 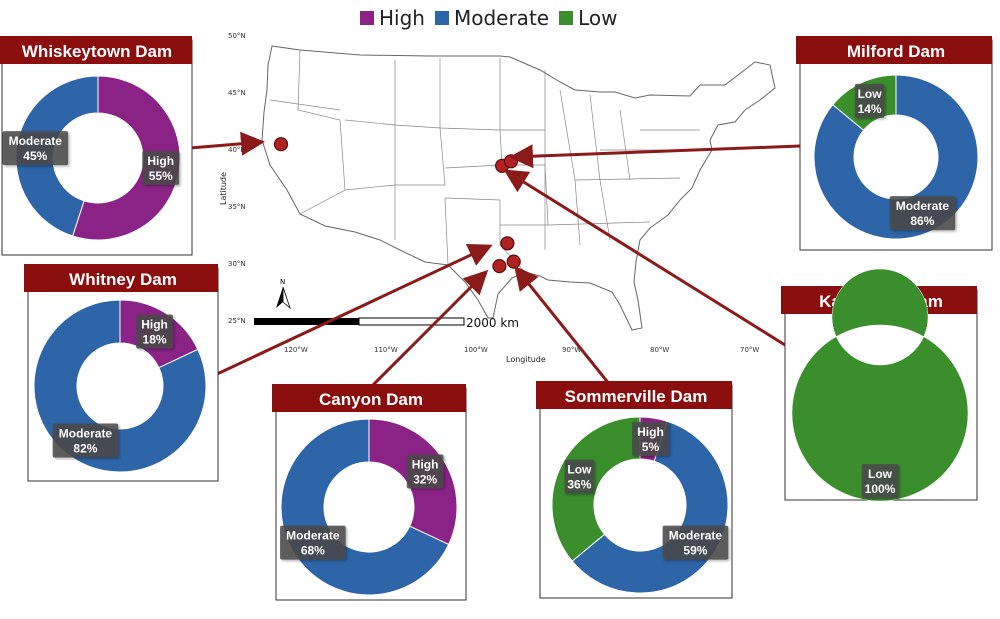 I want to click on chart-title: Sommerville Dam, so click(x=636, y=396).